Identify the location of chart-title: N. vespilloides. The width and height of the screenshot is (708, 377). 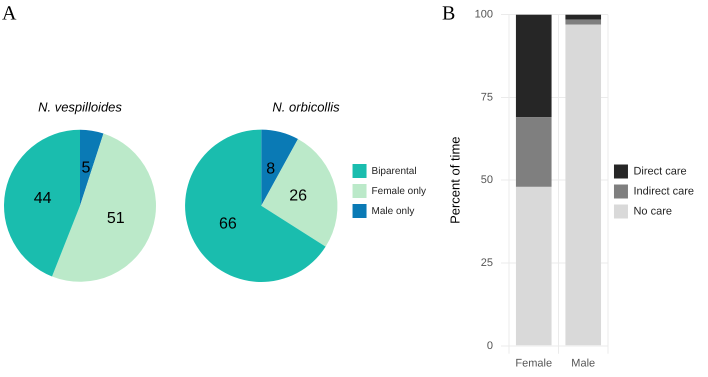
(80, 106).